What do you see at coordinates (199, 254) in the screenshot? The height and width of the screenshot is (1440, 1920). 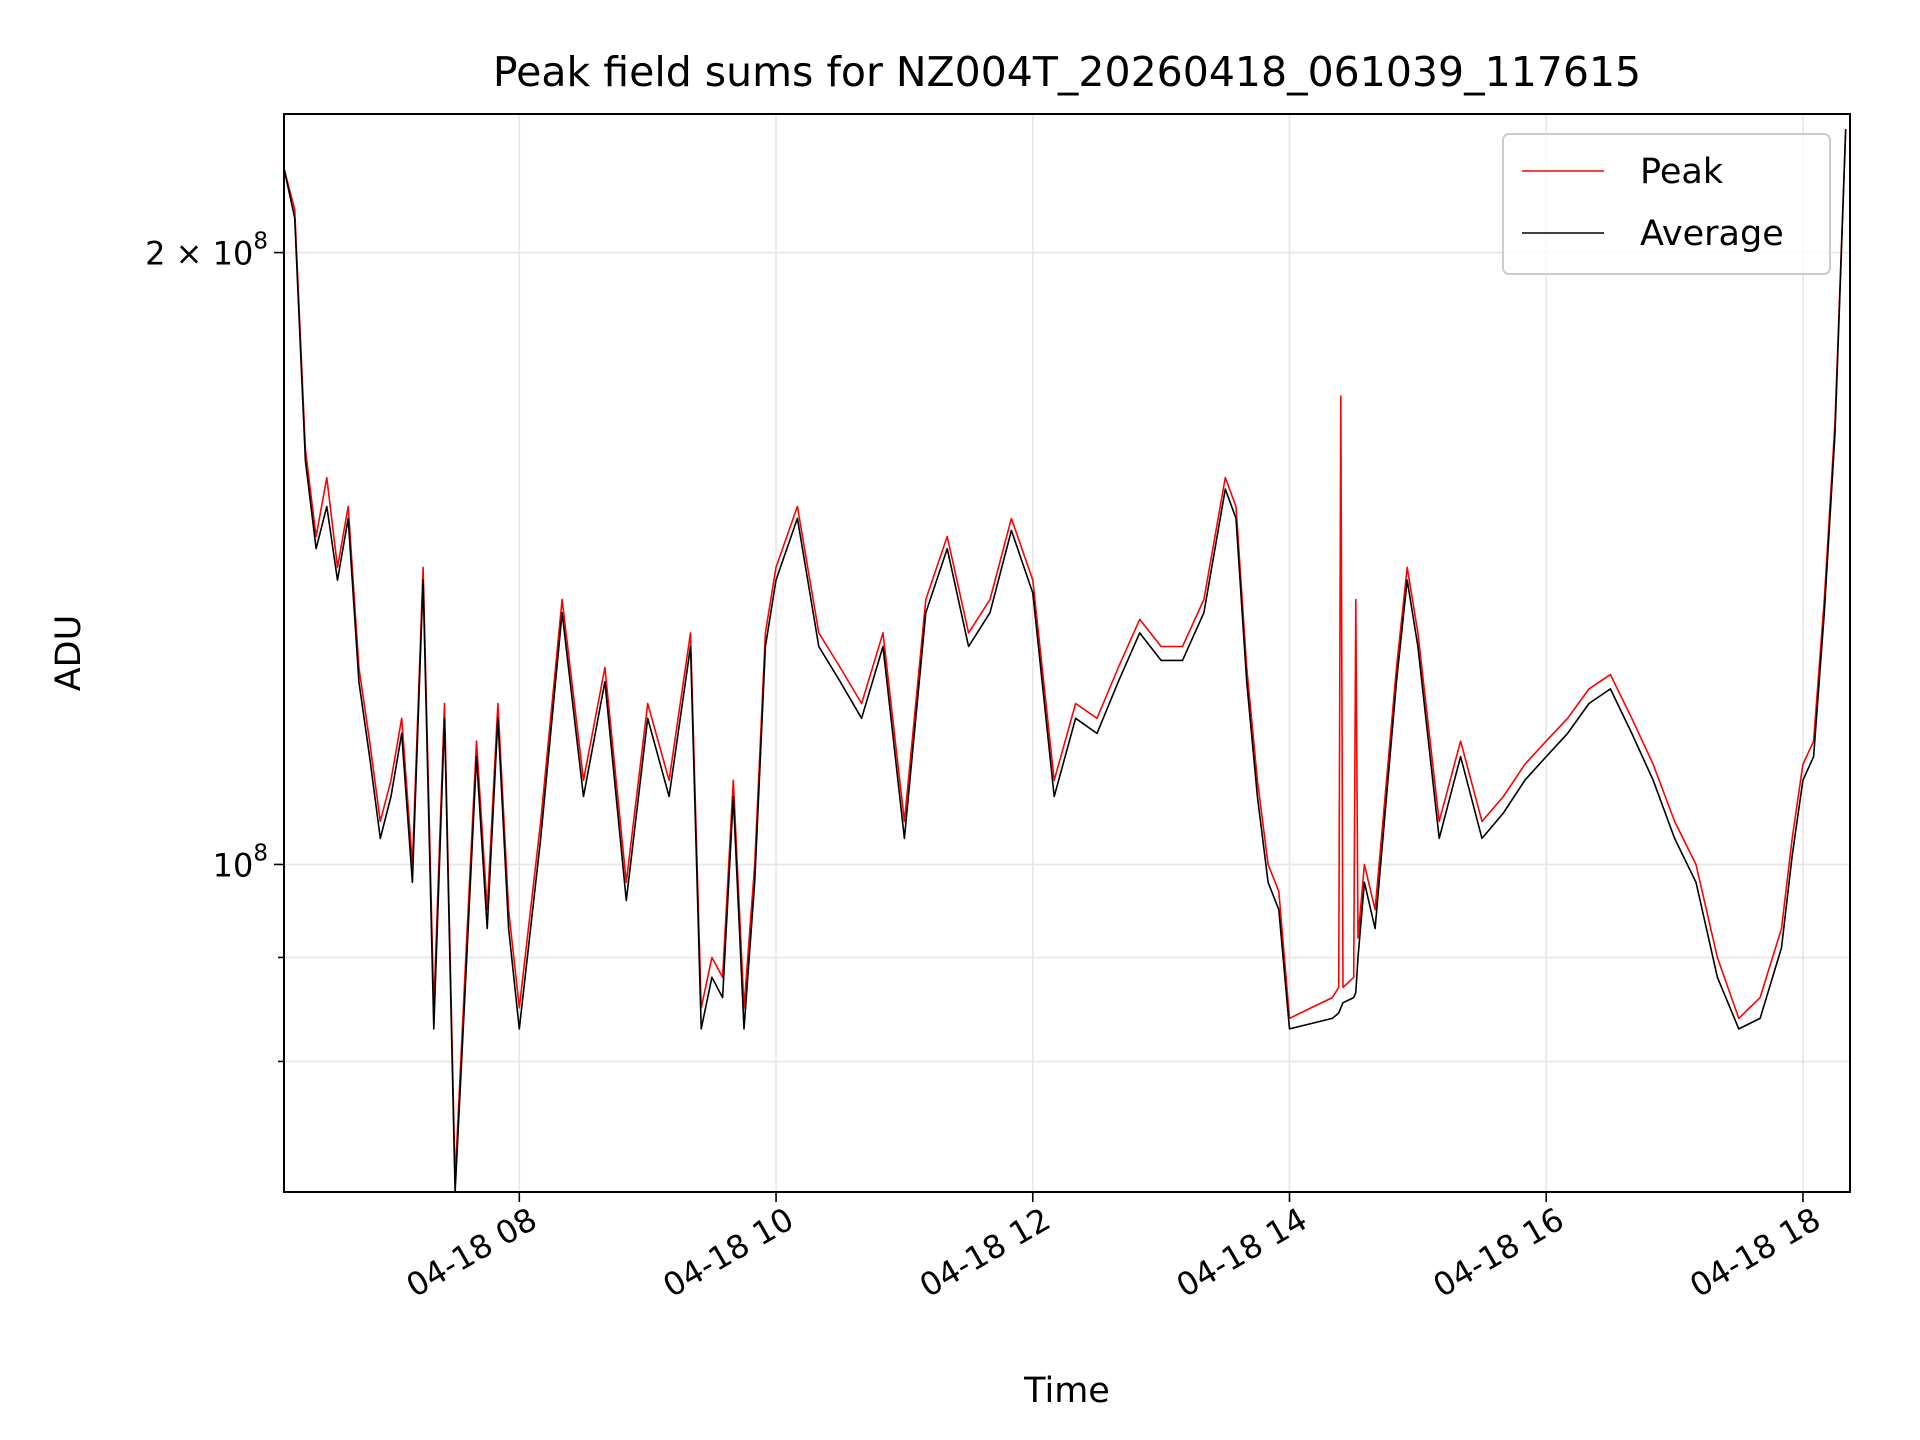 I see `y-tick-label-base: 2 × 10` at bounding box center [199, 254].